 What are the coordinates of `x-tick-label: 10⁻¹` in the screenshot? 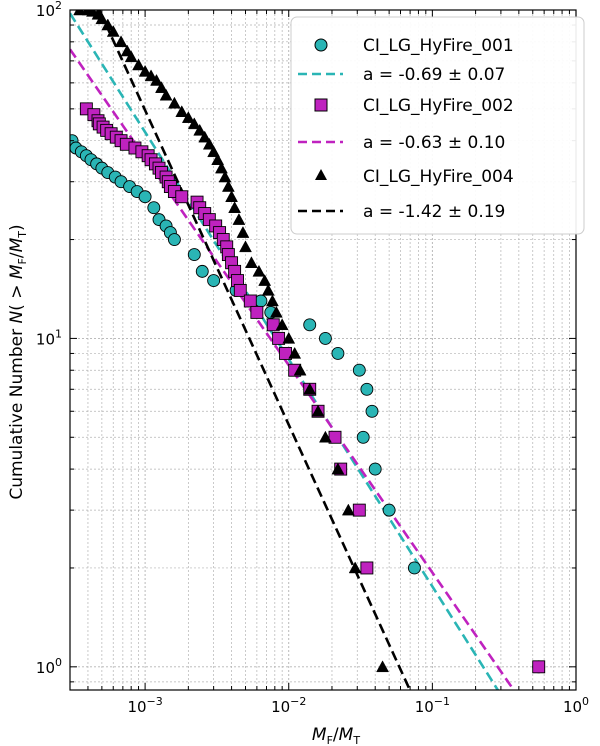 It's located at (432, 705).